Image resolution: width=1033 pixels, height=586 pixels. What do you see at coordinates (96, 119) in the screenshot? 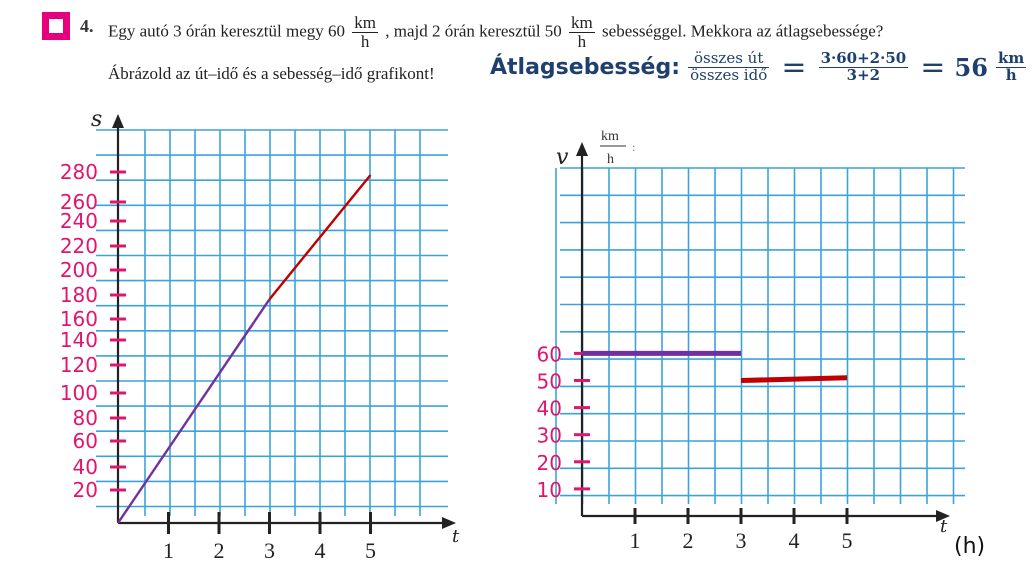
I see `chart1-y-axis-label: s` at bounding box center [96, 119].